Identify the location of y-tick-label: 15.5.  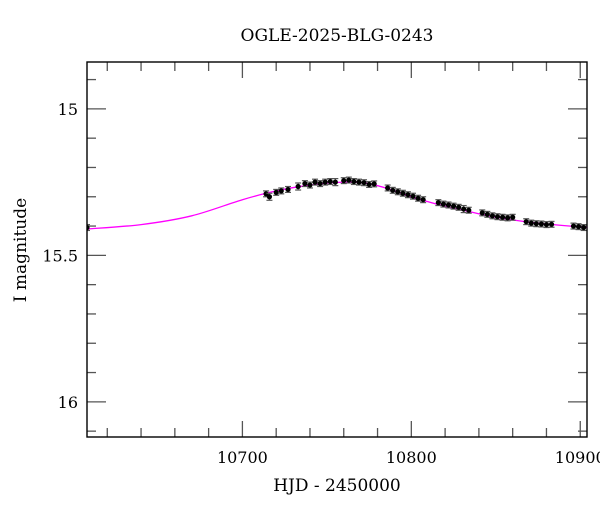
(60, 255).